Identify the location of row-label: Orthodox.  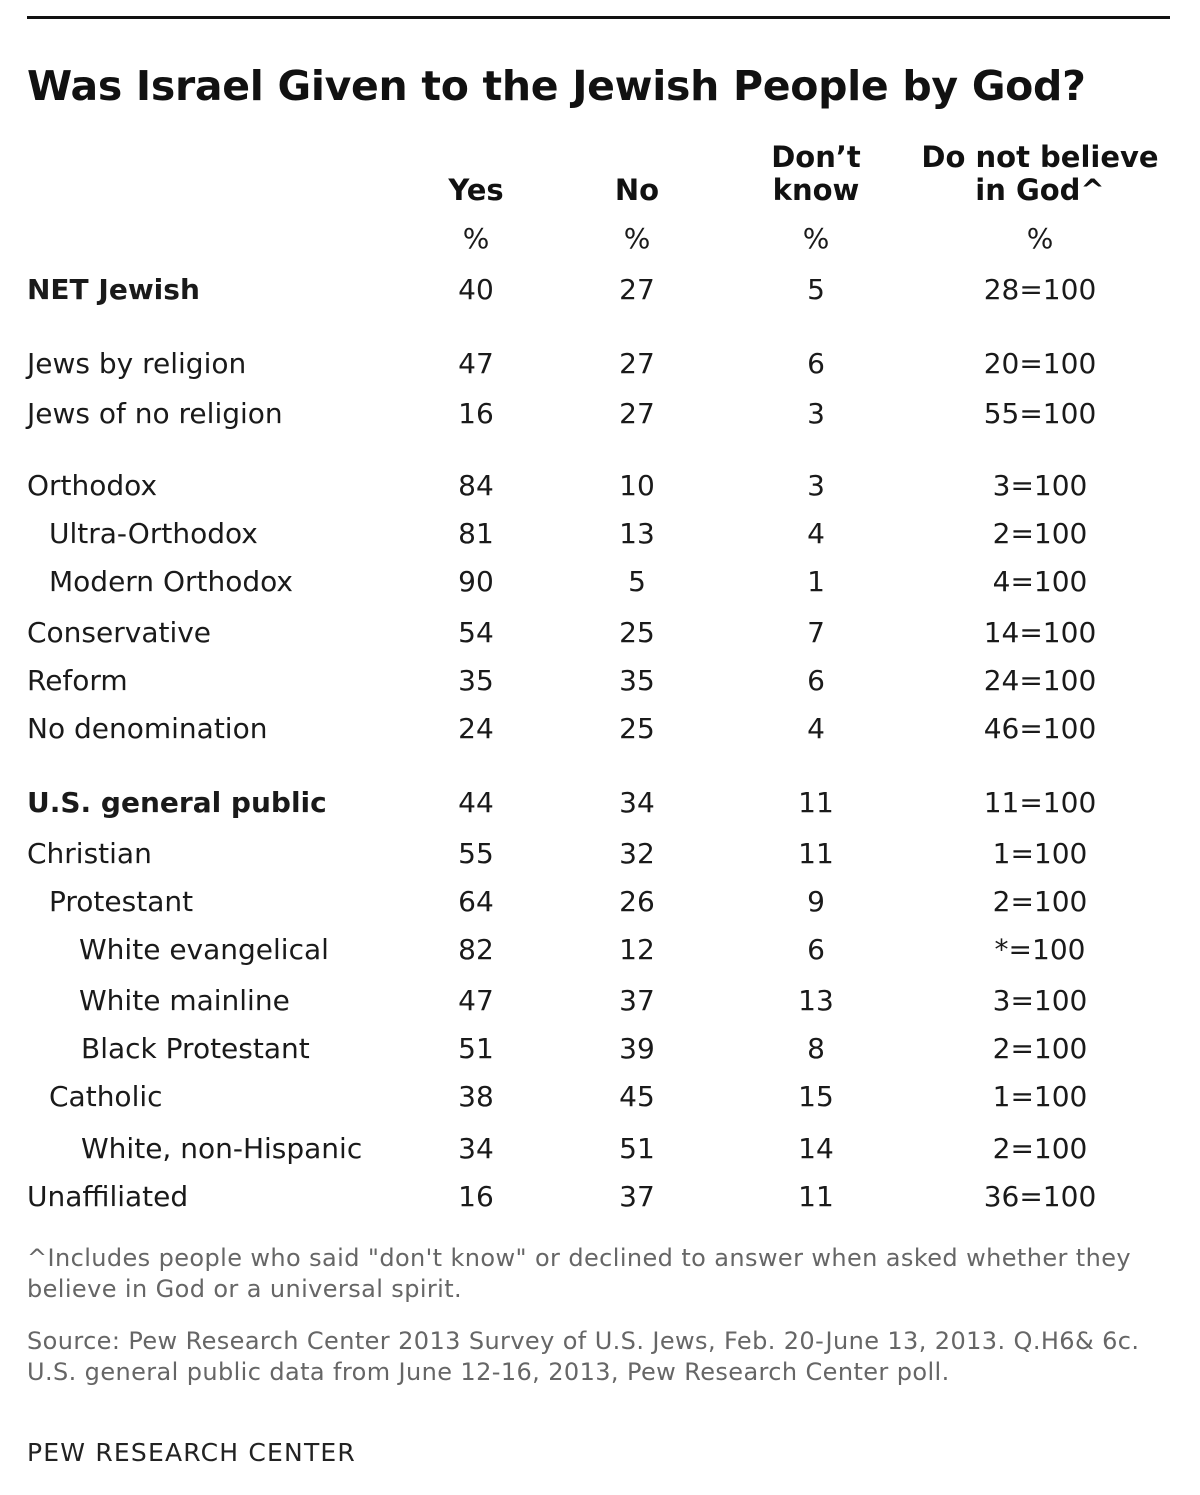
(92, 485).